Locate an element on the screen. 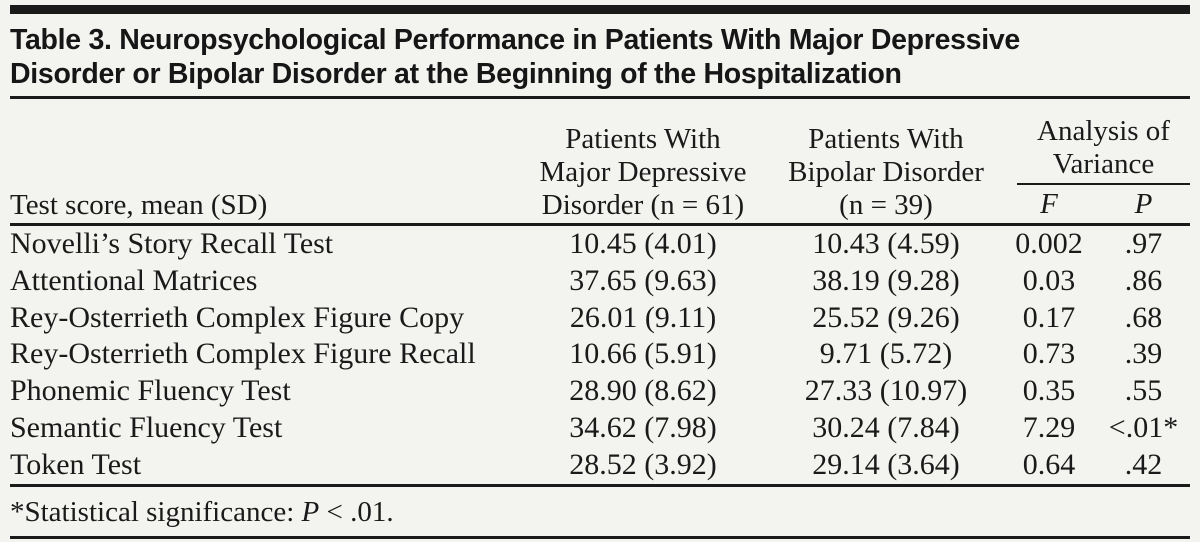 The width and height of the screenshot is (1200, 542). footnote-text: *Statistical significance: is located at coordinates (156, 511).